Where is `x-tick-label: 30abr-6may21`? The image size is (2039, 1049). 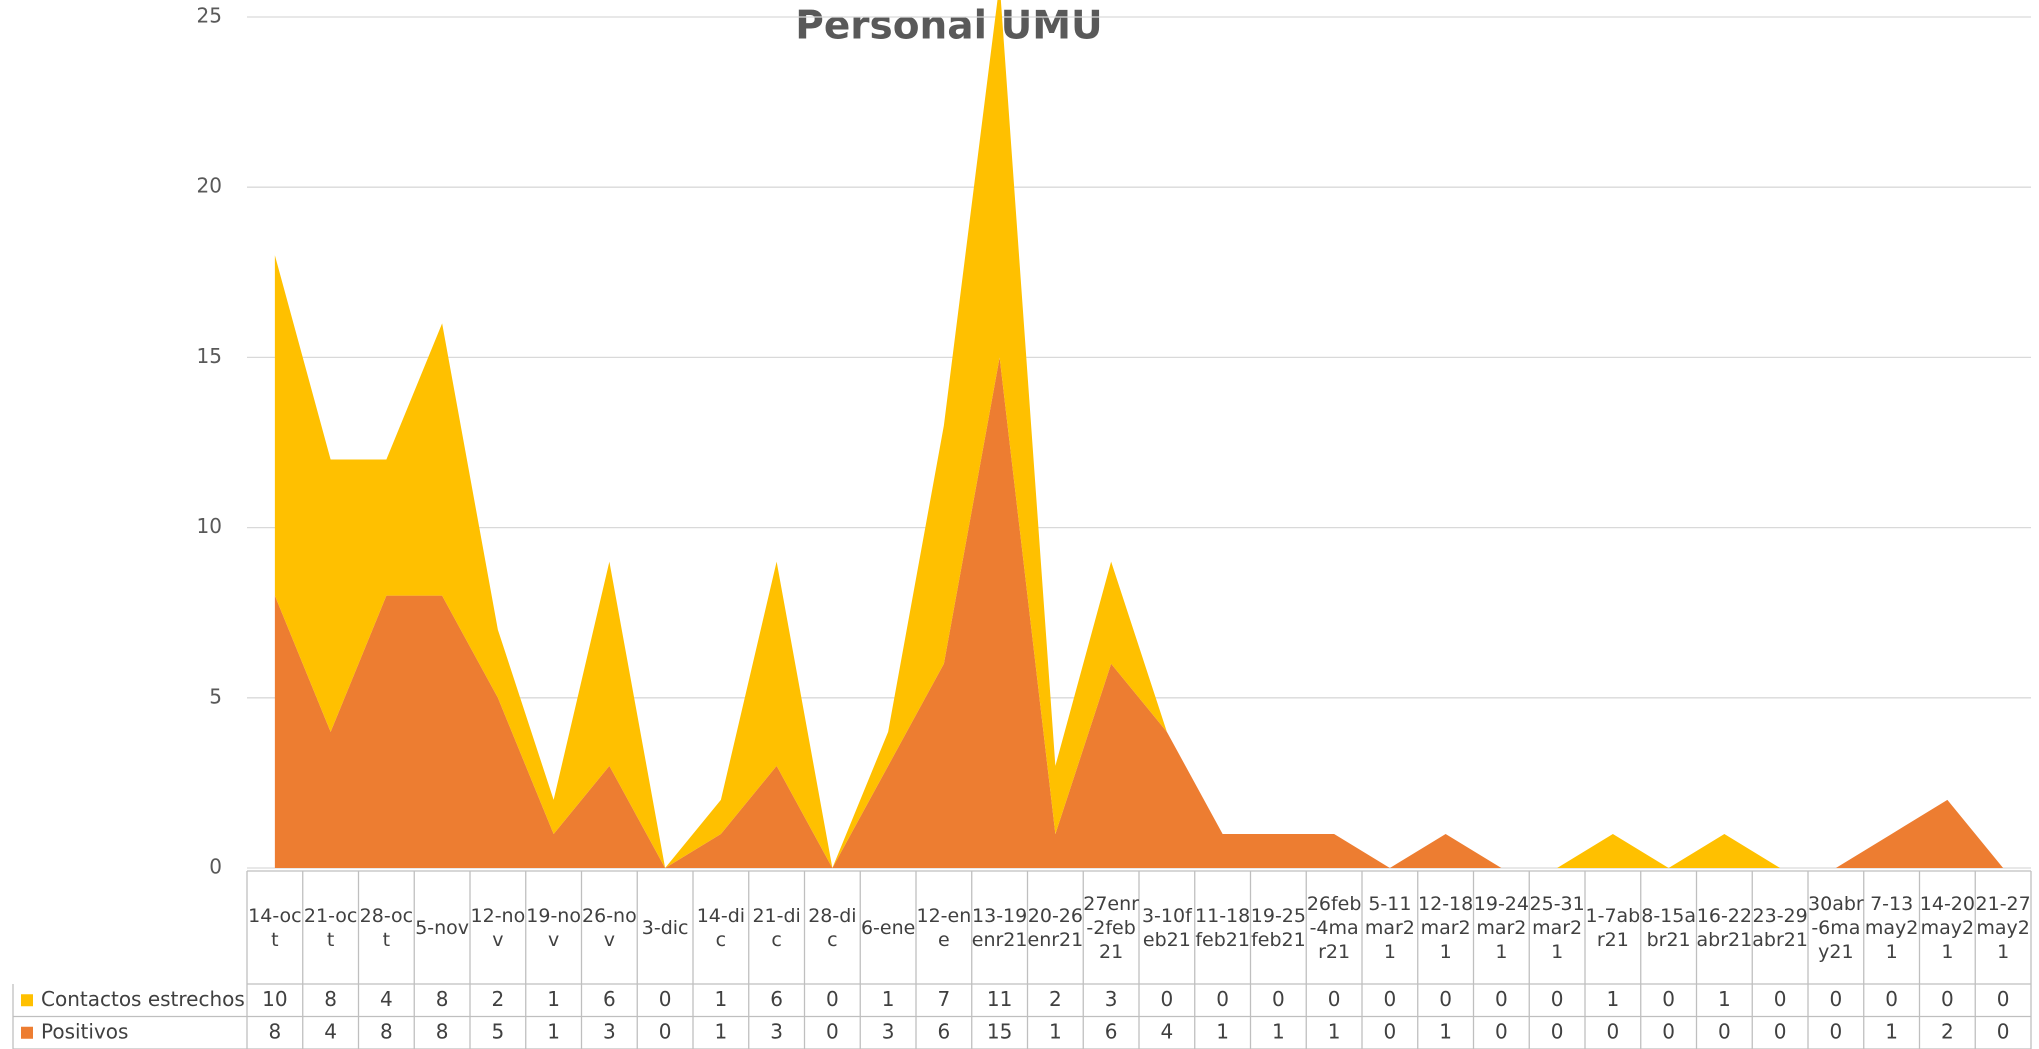
x-tick-label: 30abr-6may21 is located at coordinates (1836, 927).